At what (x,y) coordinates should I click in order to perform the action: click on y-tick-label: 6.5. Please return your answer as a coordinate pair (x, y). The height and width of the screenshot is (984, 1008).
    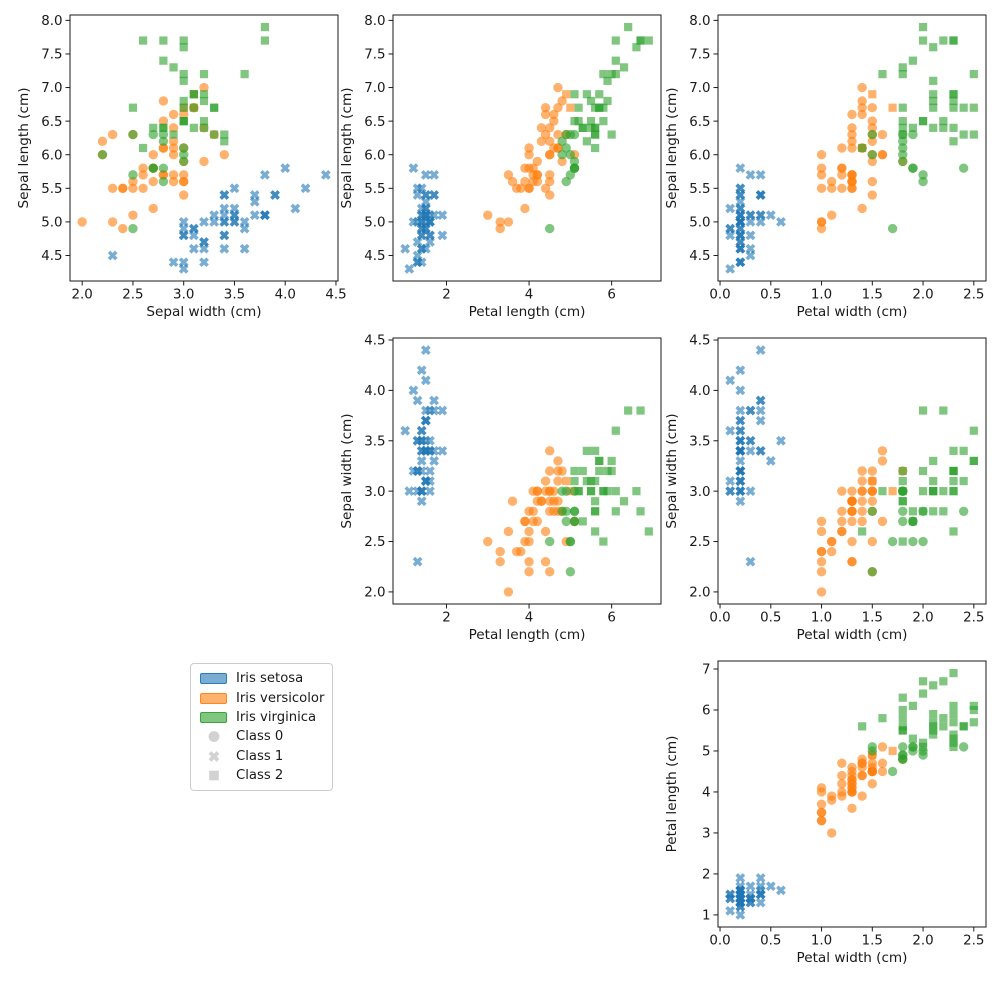
    Looking at the image, I should click on (374, 122).